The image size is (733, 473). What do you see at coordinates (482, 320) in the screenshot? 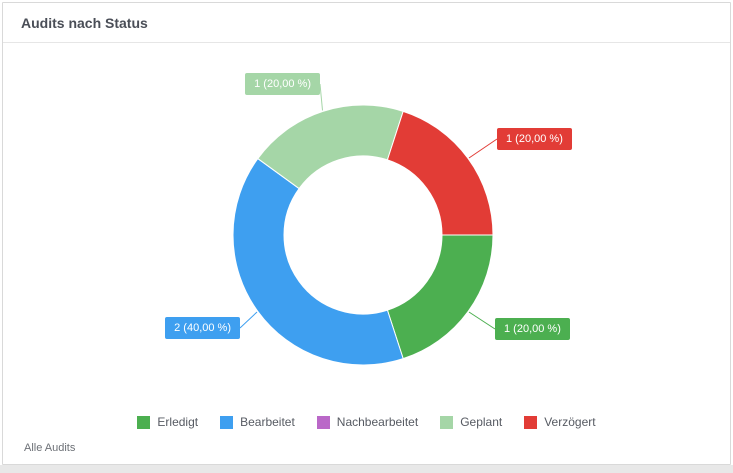
I see `callout-connector-erledigt` at bounding box center [482, 320].